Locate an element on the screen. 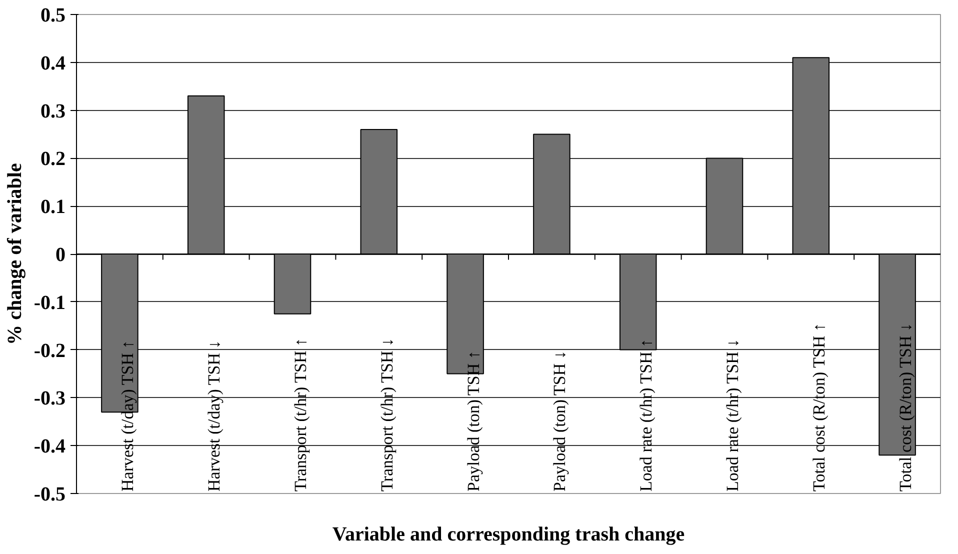 Image resolution: width=958 pixels, height=554 pixels. y-tick-label: 0.4 is located at coordinates (53, 63).